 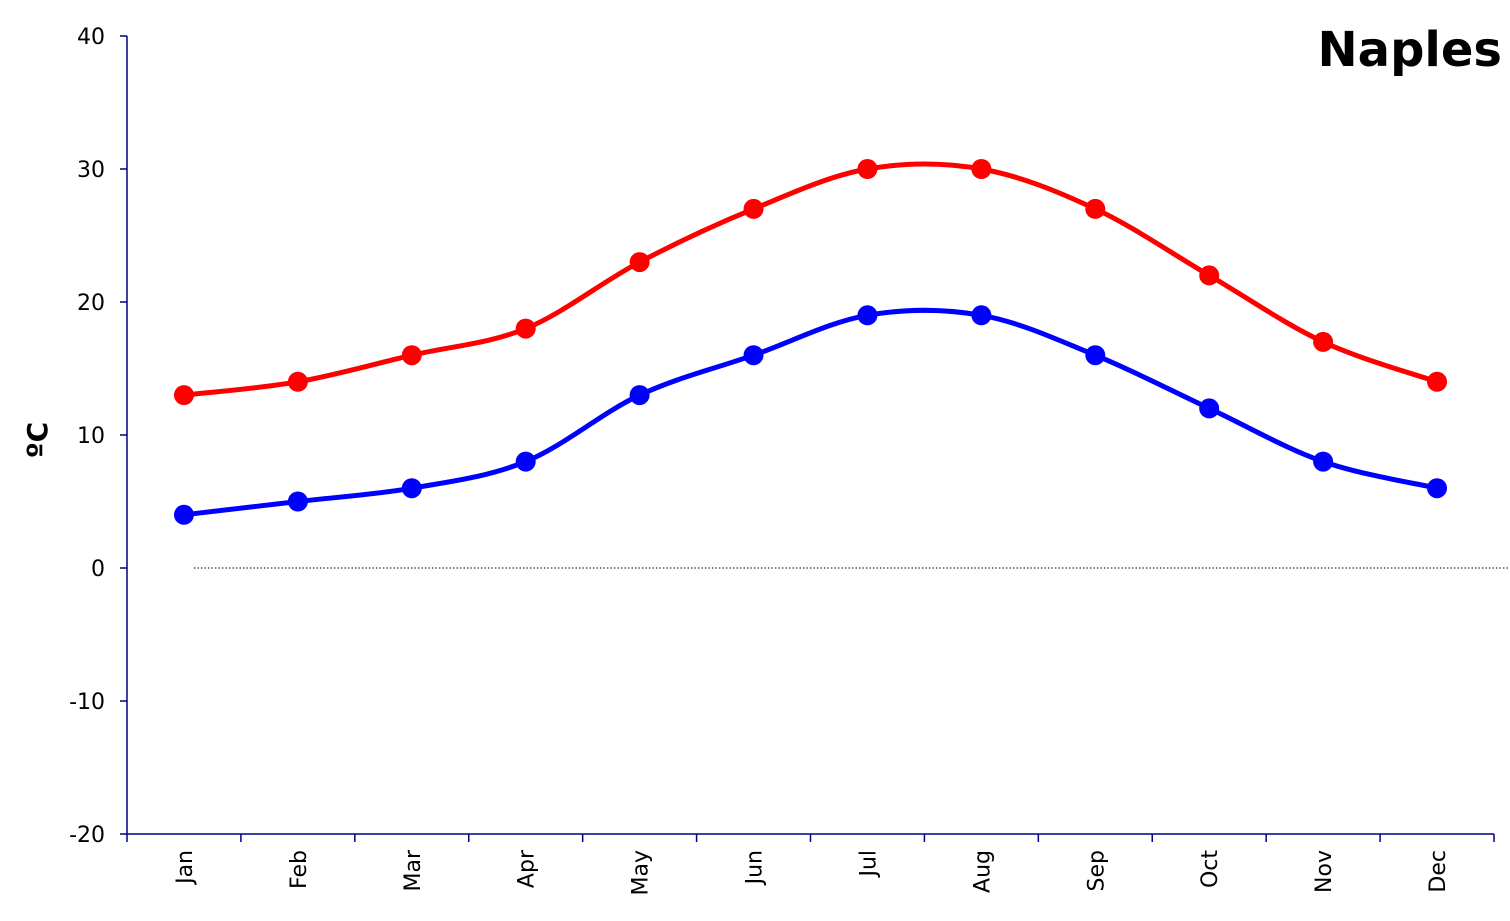 What do you see at coordinates (1410, 50) in the screenshot?
I see `chart-title: Naples` at bounding box center [1410, 50].